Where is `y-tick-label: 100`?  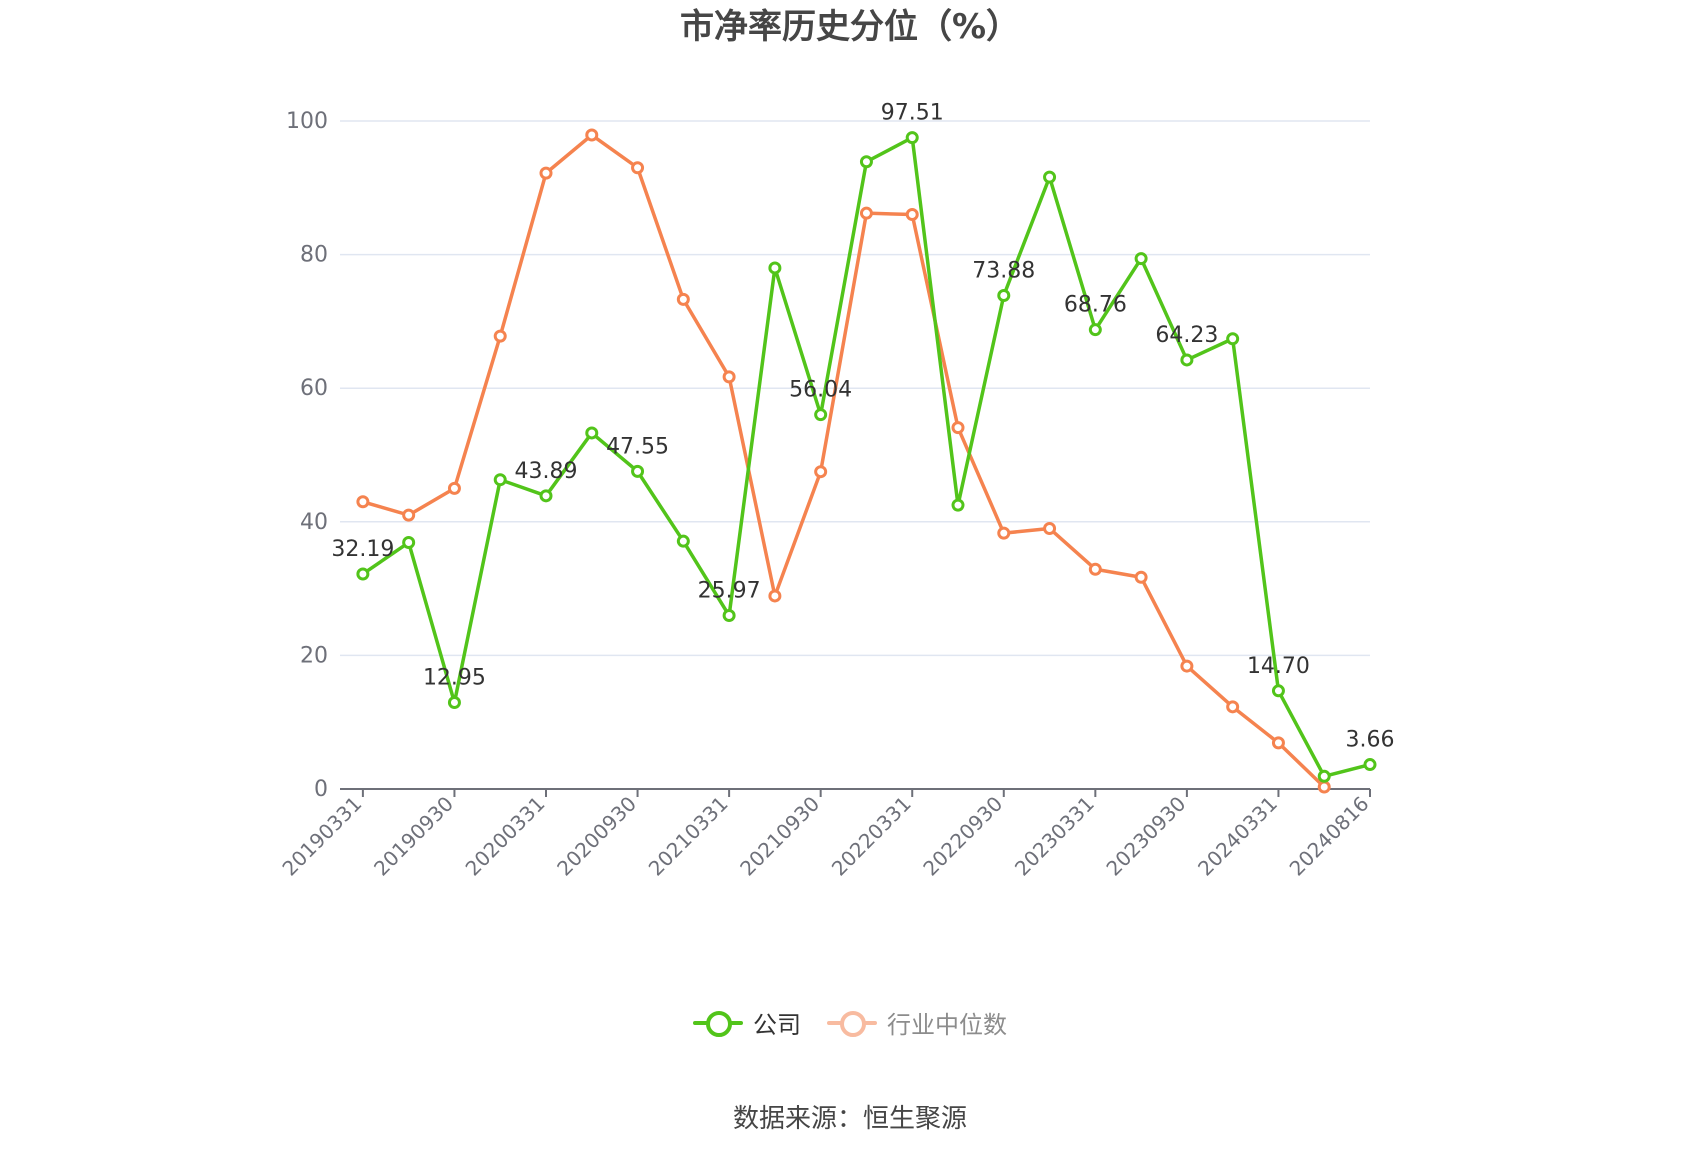
y-tick-label: 100 is located at coordinates (307, 121).